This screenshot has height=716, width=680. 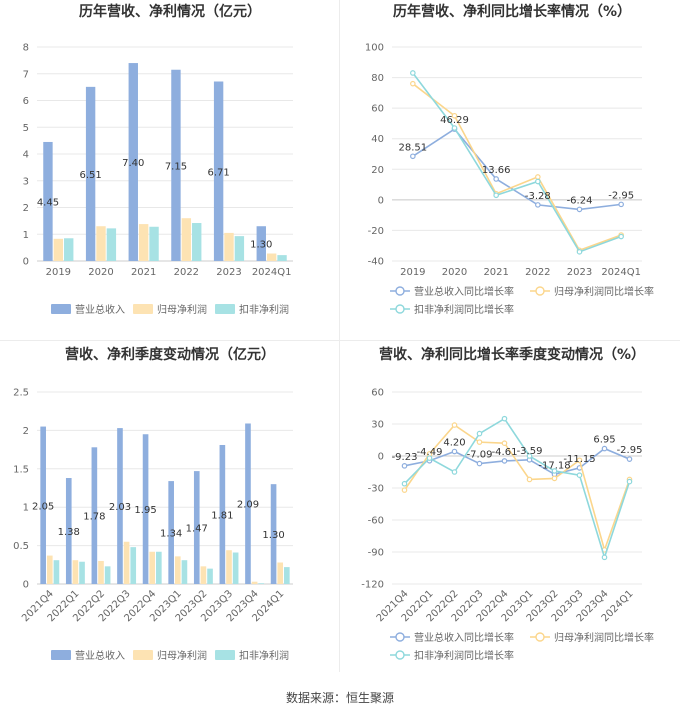 I want to click on y-tick-label: 1, so click(x=26, y=235).